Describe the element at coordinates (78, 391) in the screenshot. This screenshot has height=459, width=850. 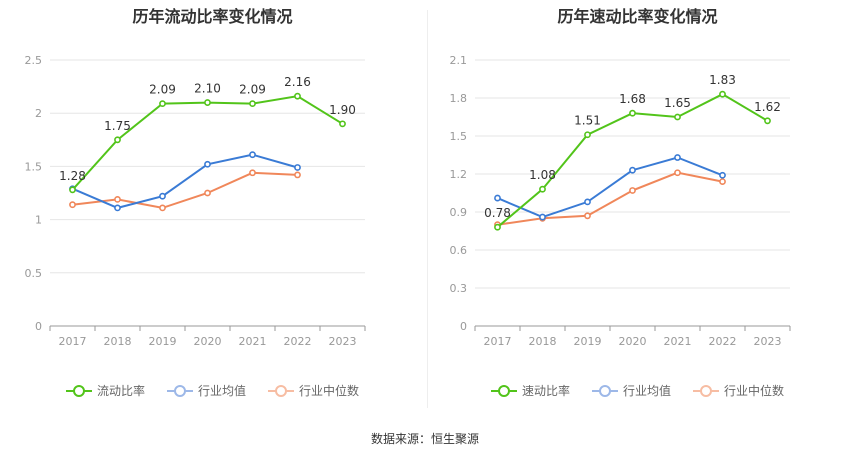
I see `legend-main-marker-icon` at that location.